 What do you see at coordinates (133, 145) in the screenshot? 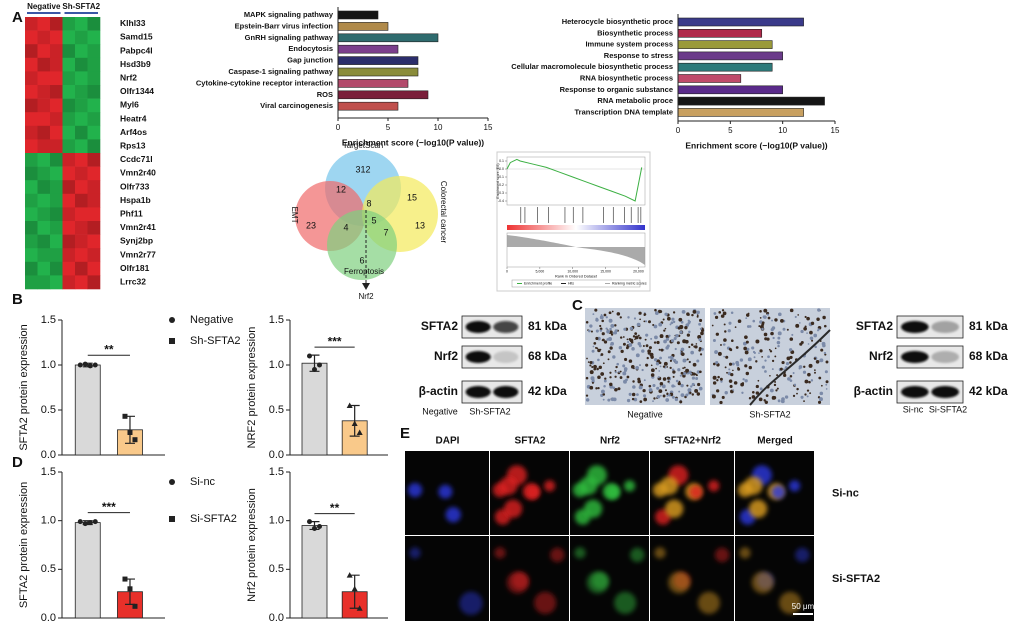
I see `gene-label: Rps13` at bounding box center [133, 145].